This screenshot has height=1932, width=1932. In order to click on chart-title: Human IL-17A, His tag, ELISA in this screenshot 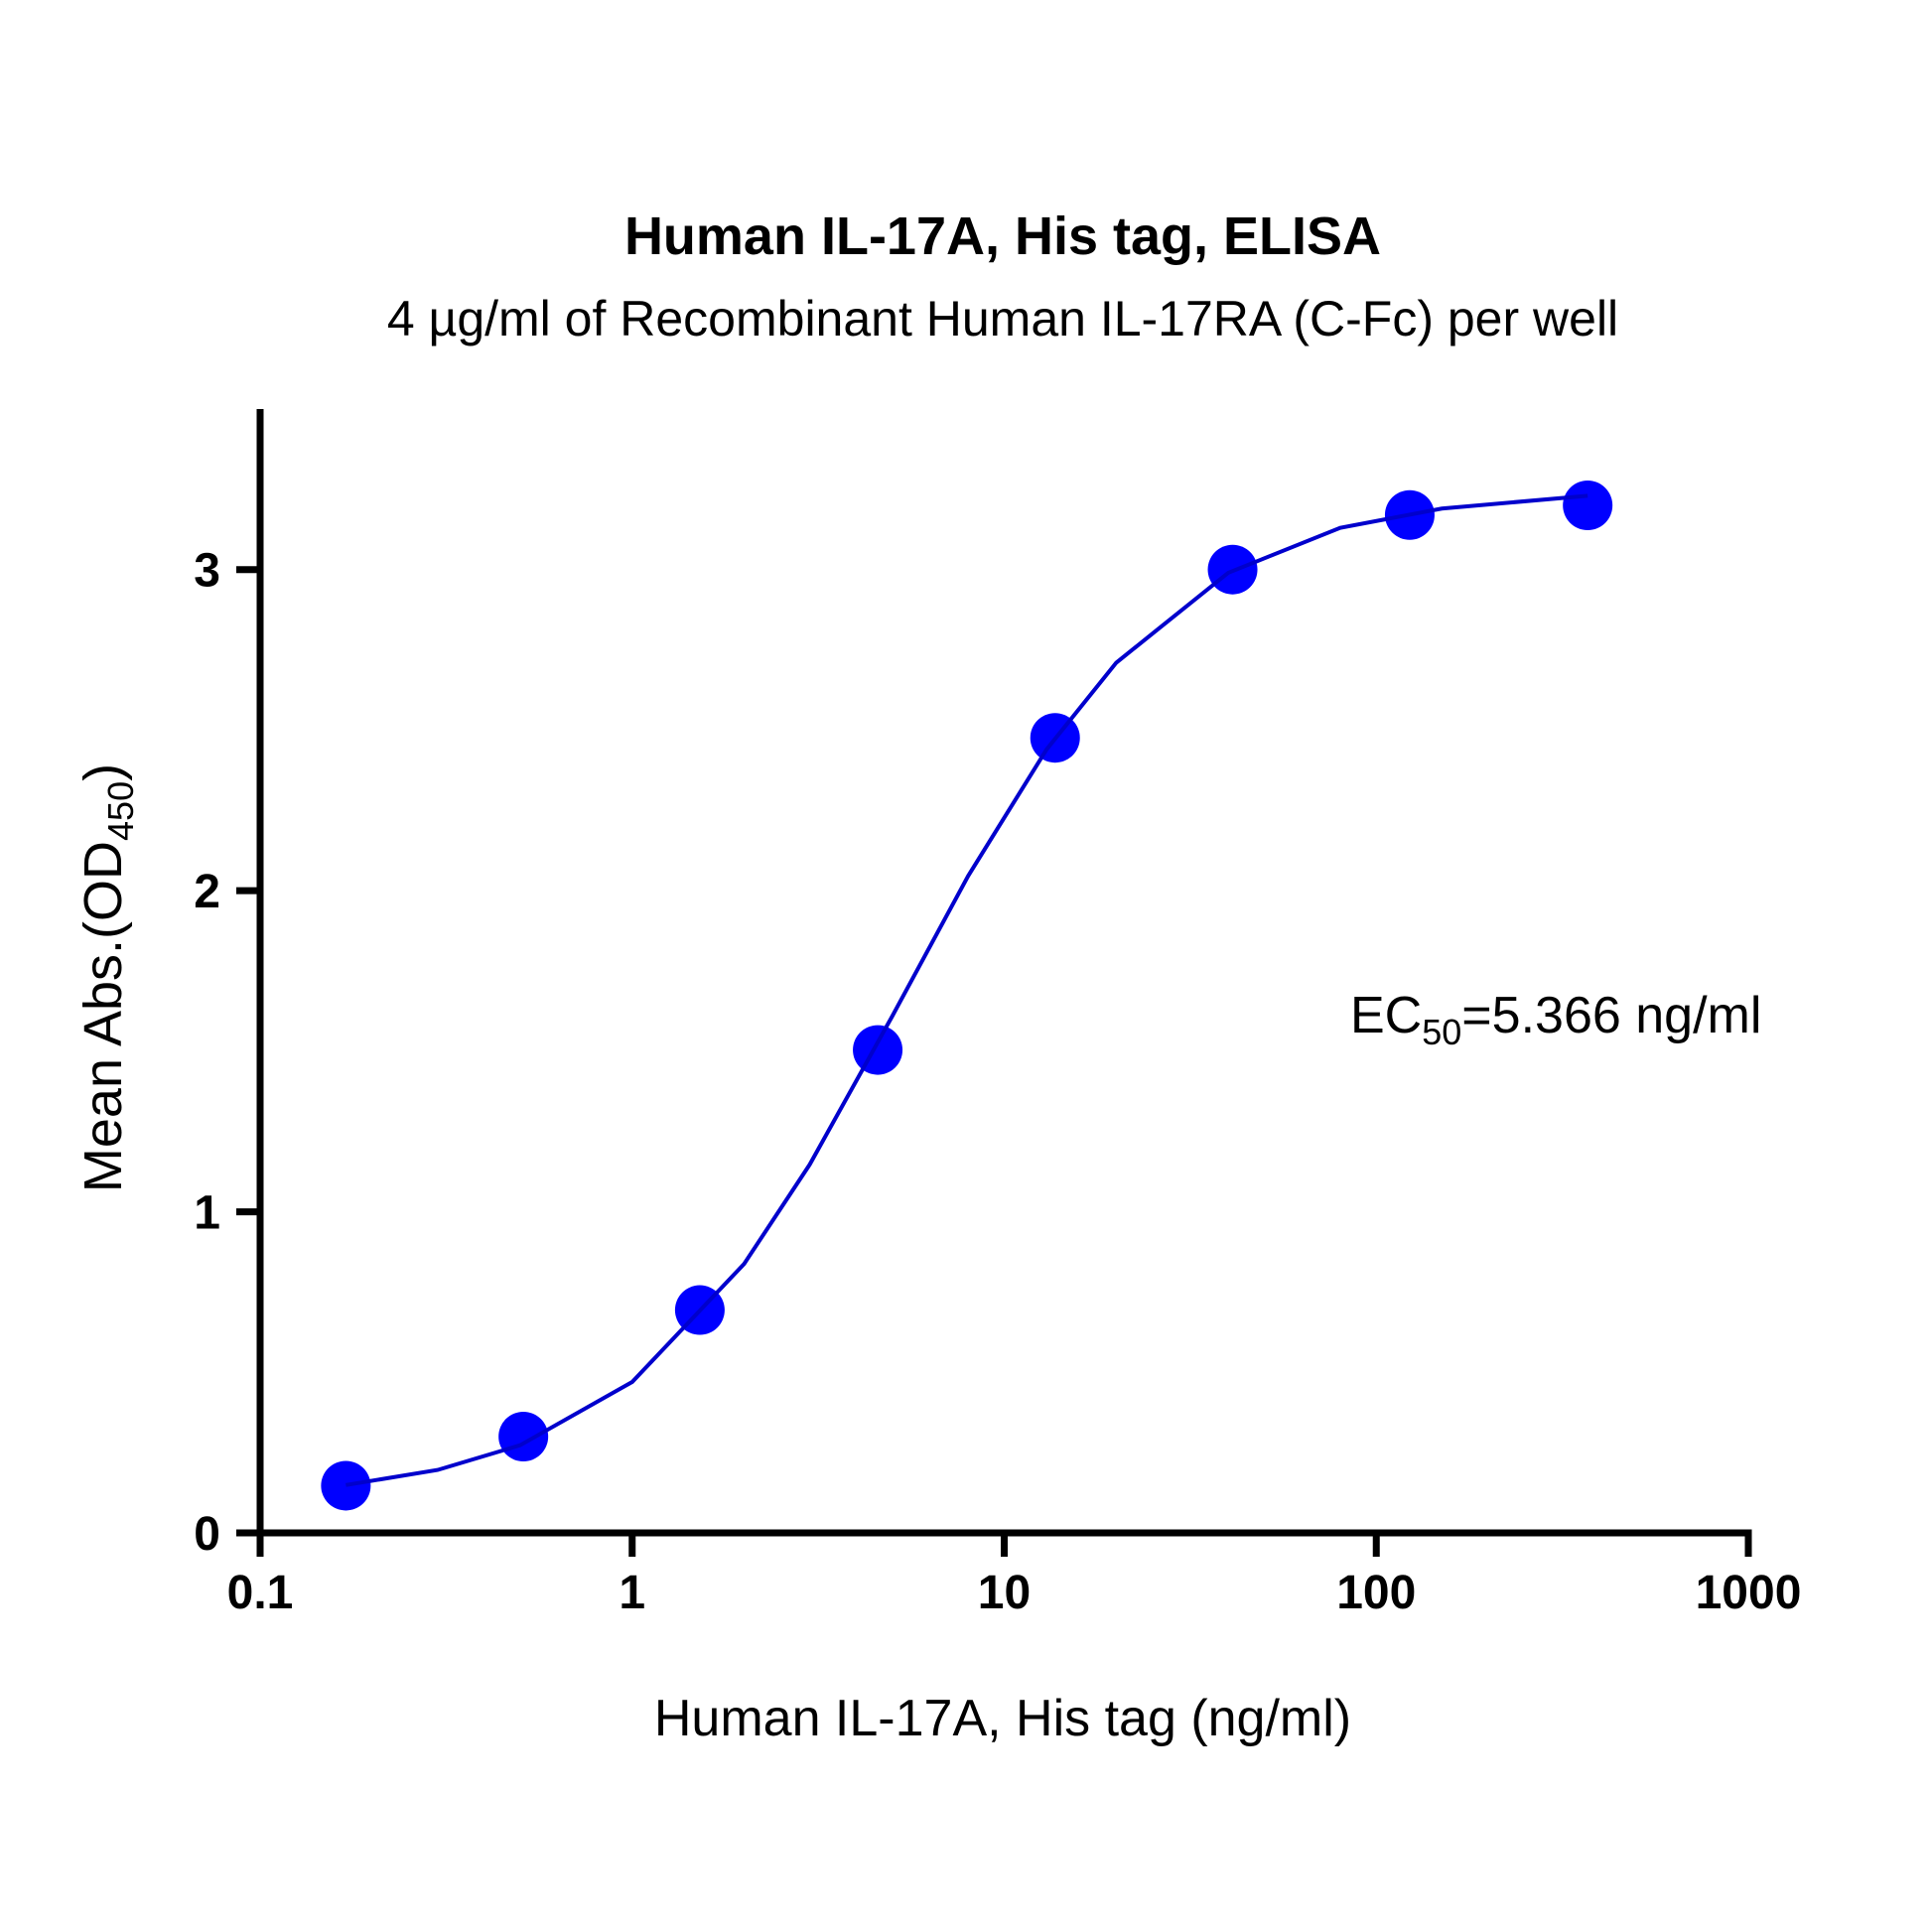, I will do `click(1003, 236)`.